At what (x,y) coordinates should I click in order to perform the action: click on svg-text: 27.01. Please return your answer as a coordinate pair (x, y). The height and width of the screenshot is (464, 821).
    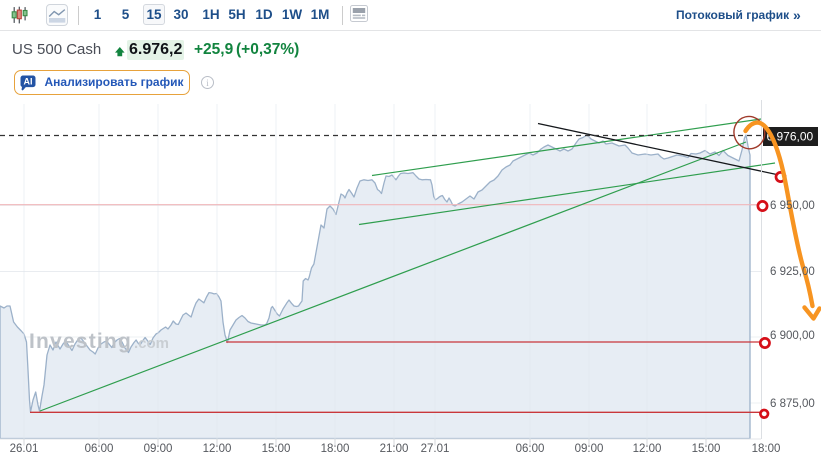
    Looking at the image, I should click on (435, 449).